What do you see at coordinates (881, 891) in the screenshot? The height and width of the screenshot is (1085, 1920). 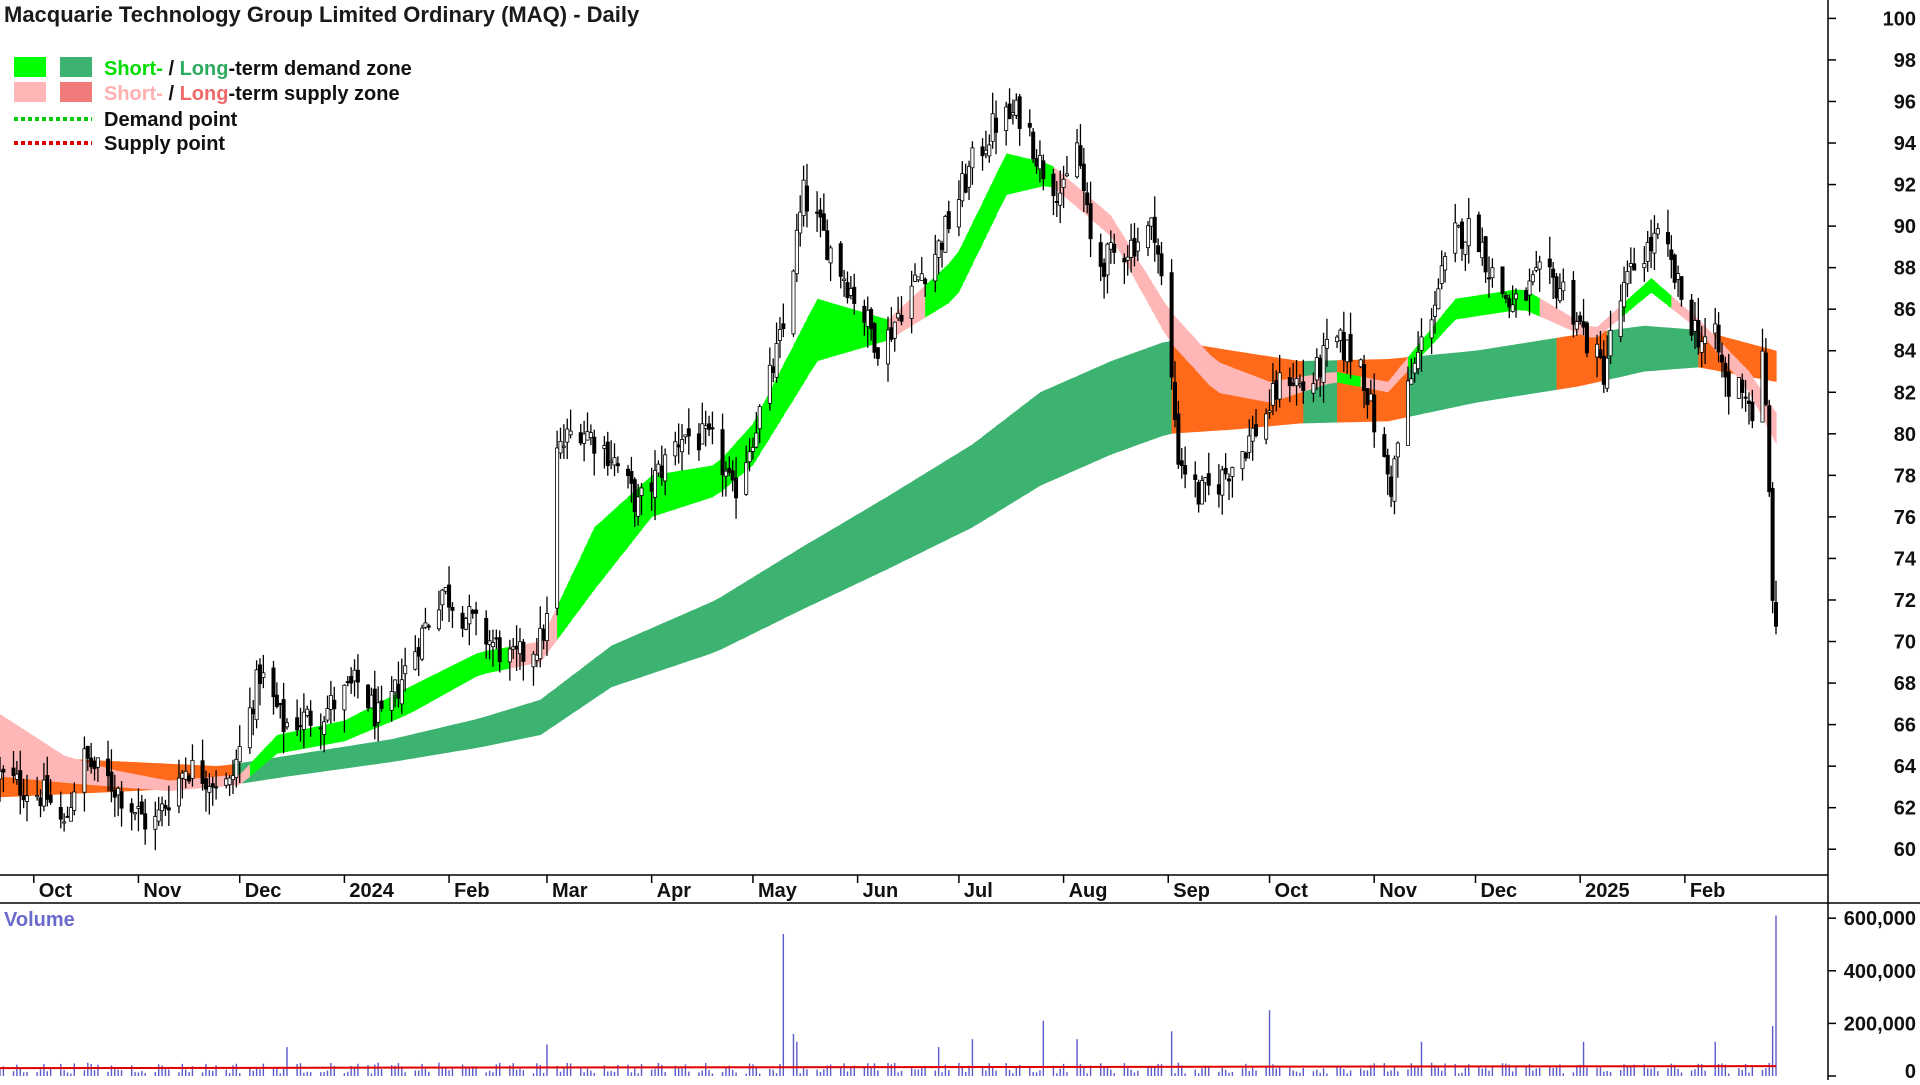 I see `time-tick-label: Jun` at bounding box center [881, 891].